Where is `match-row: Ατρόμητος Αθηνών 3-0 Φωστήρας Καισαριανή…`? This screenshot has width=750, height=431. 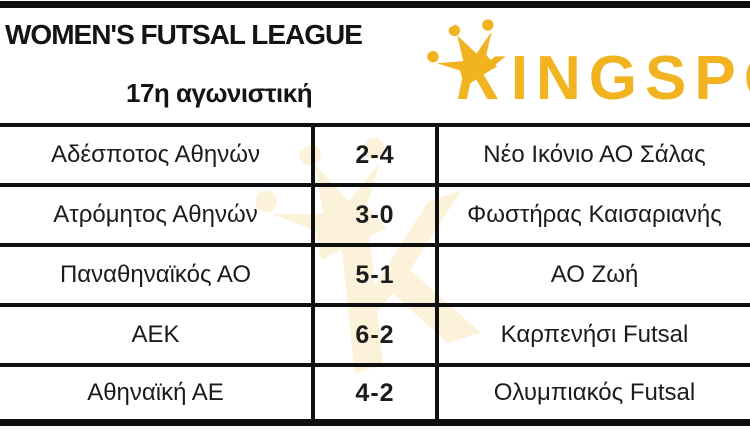
match-row: Ατρόμητος Αθηνών 3-0 Φωστήρας Καισαριανή… is located at coordinates (375, 217).